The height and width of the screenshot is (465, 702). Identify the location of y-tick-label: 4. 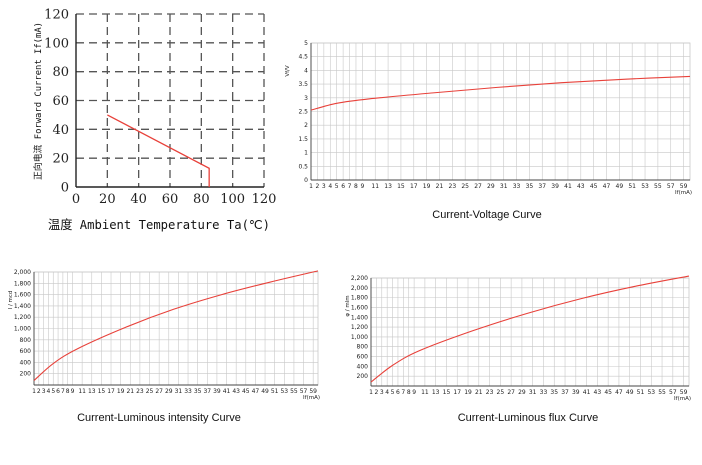
(306, 70).